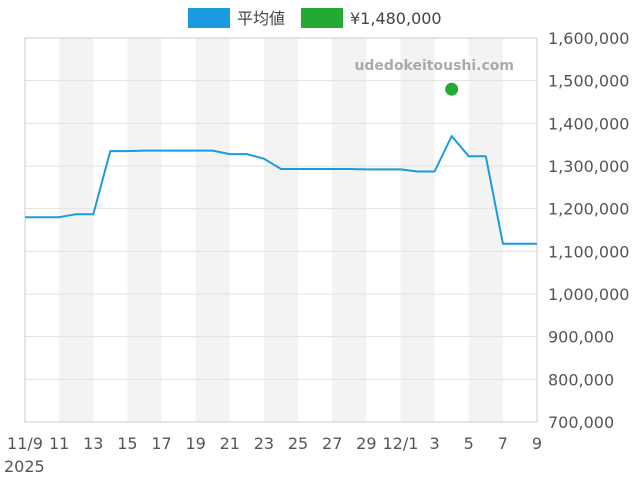  What do you see at coordinates (93, 443) in the screenshot?
I see `x-tick-label: 13` at bounding box center [93, 443].